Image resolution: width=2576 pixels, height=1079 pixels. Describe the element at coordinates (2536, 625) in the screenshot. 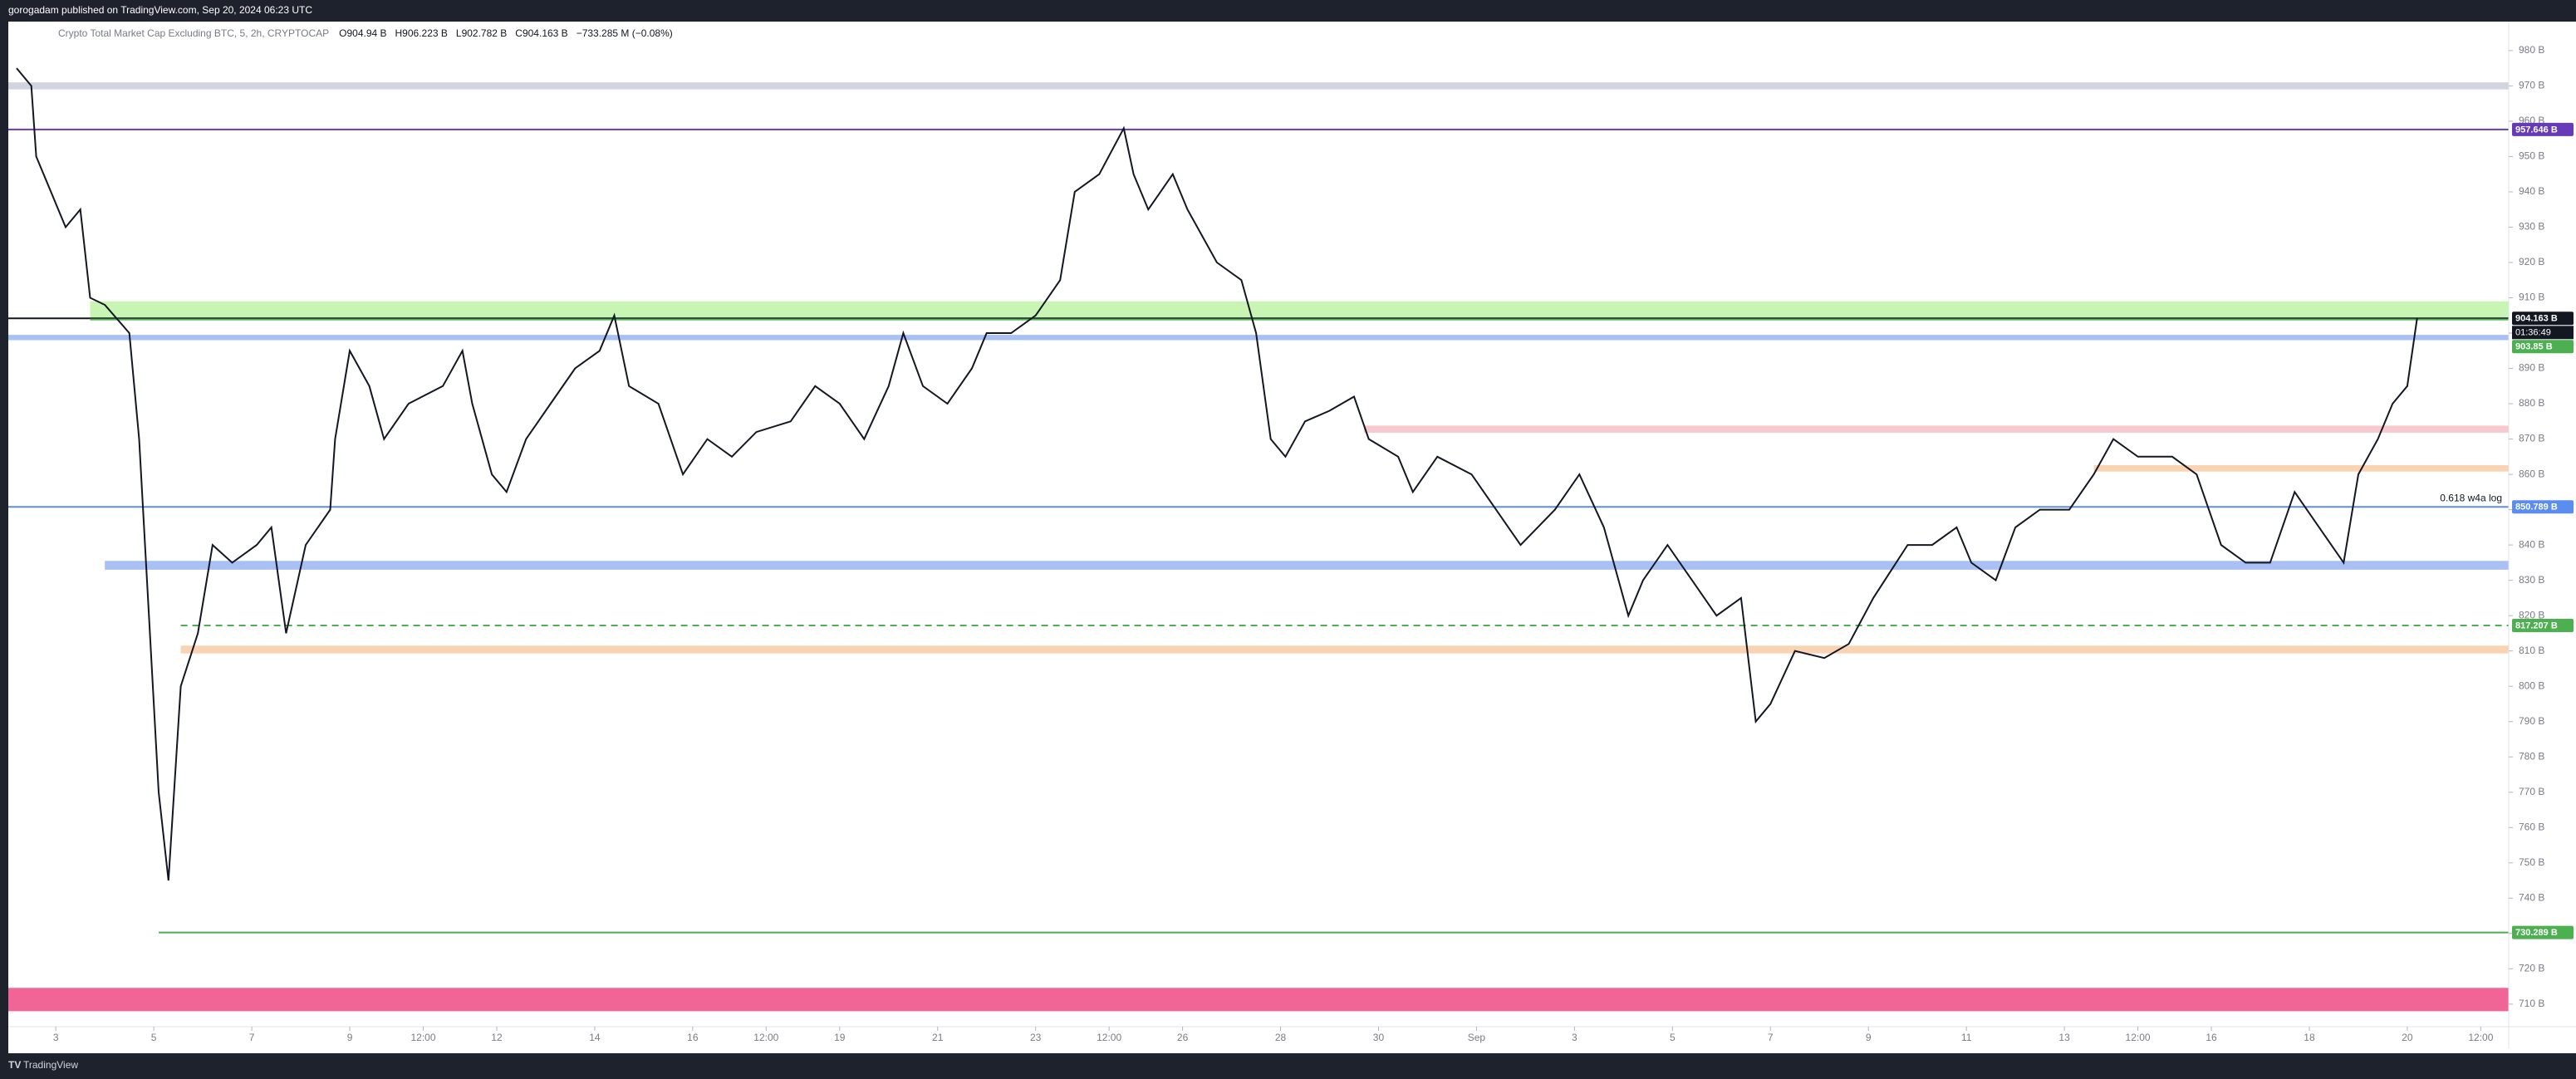

I see `level-label: 817.207 B` at that location.